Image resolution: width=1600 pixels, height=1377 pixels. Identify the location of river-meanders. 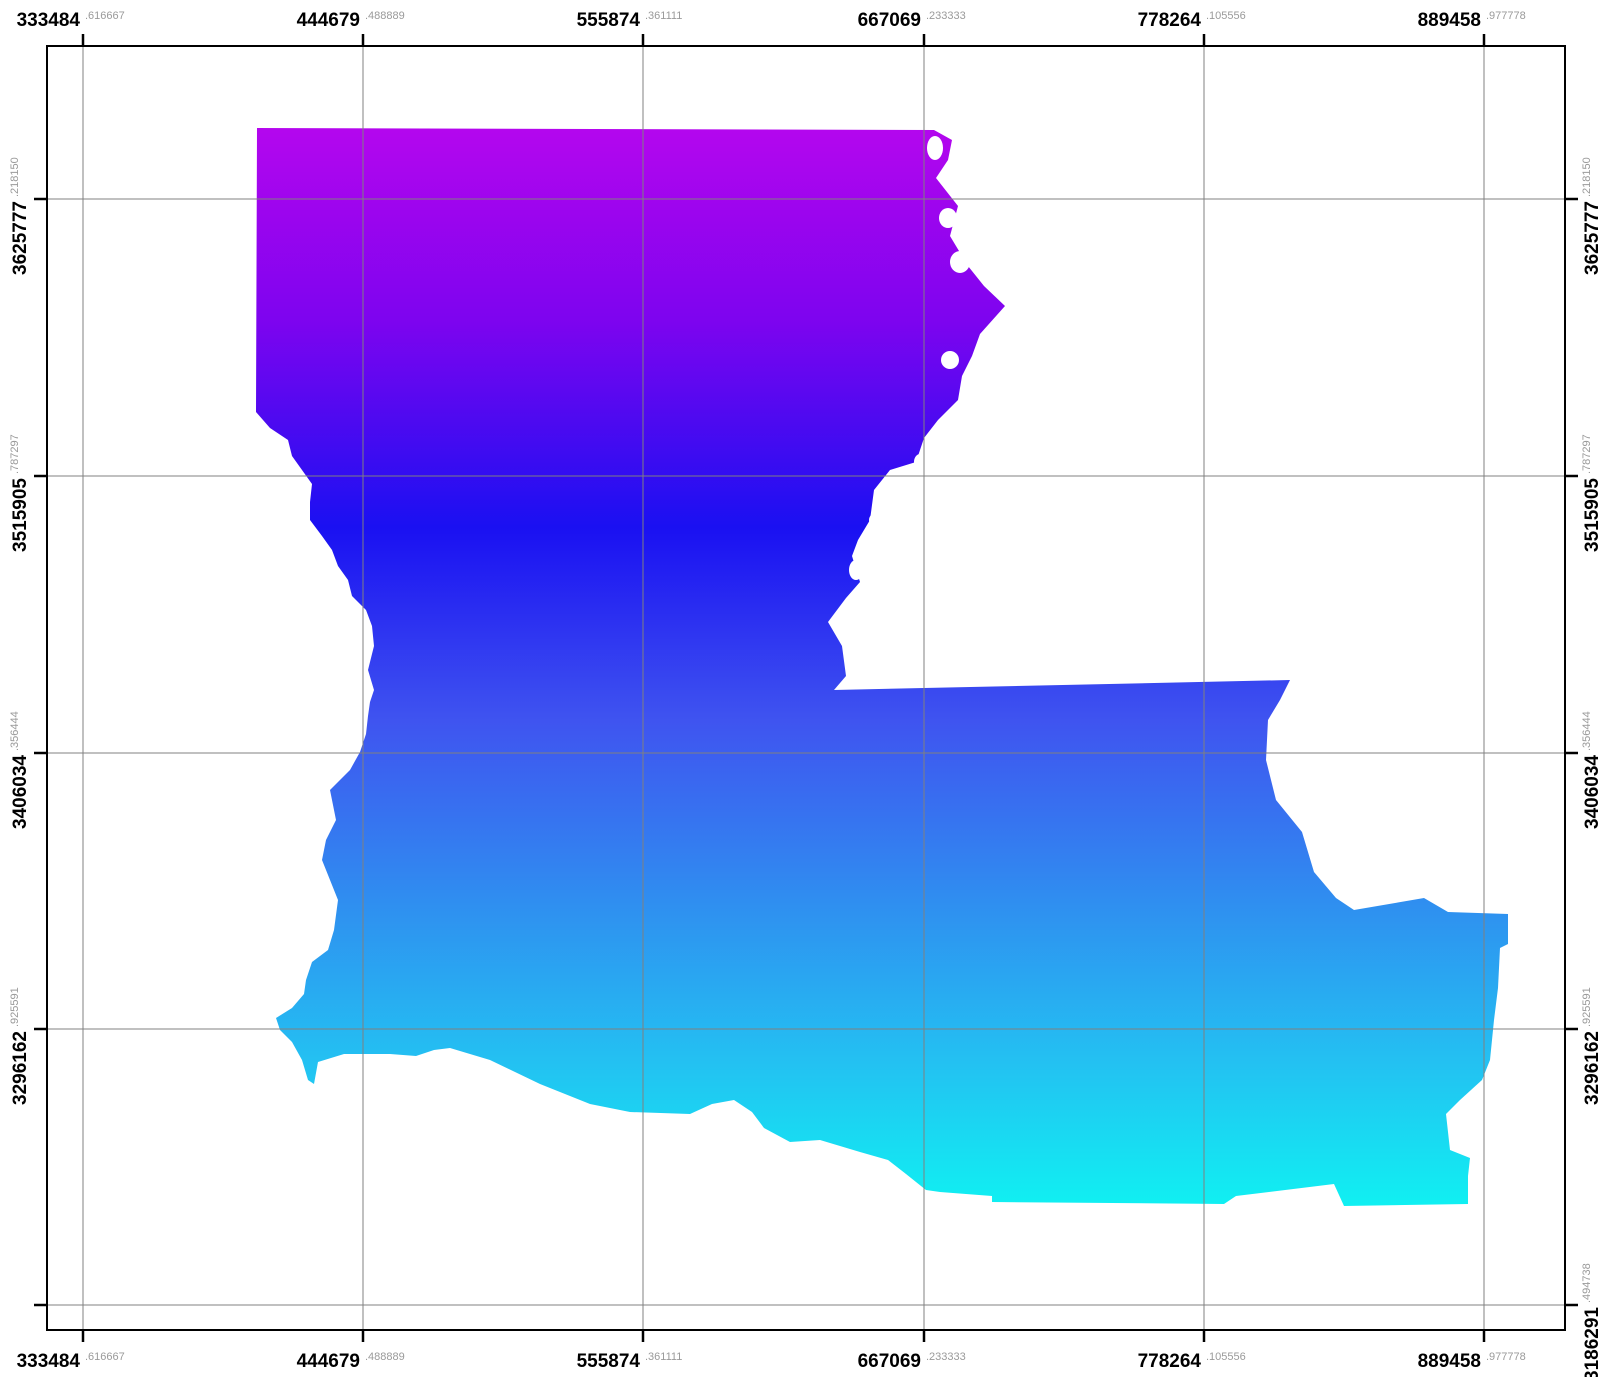
(909, 358).